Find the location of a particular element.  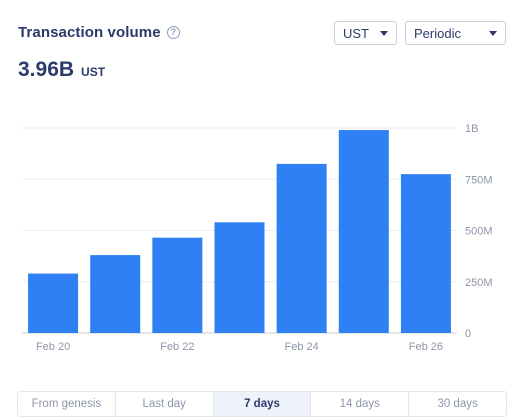

x-tick-label: Feb 20 is located at coordinates (53, 347).